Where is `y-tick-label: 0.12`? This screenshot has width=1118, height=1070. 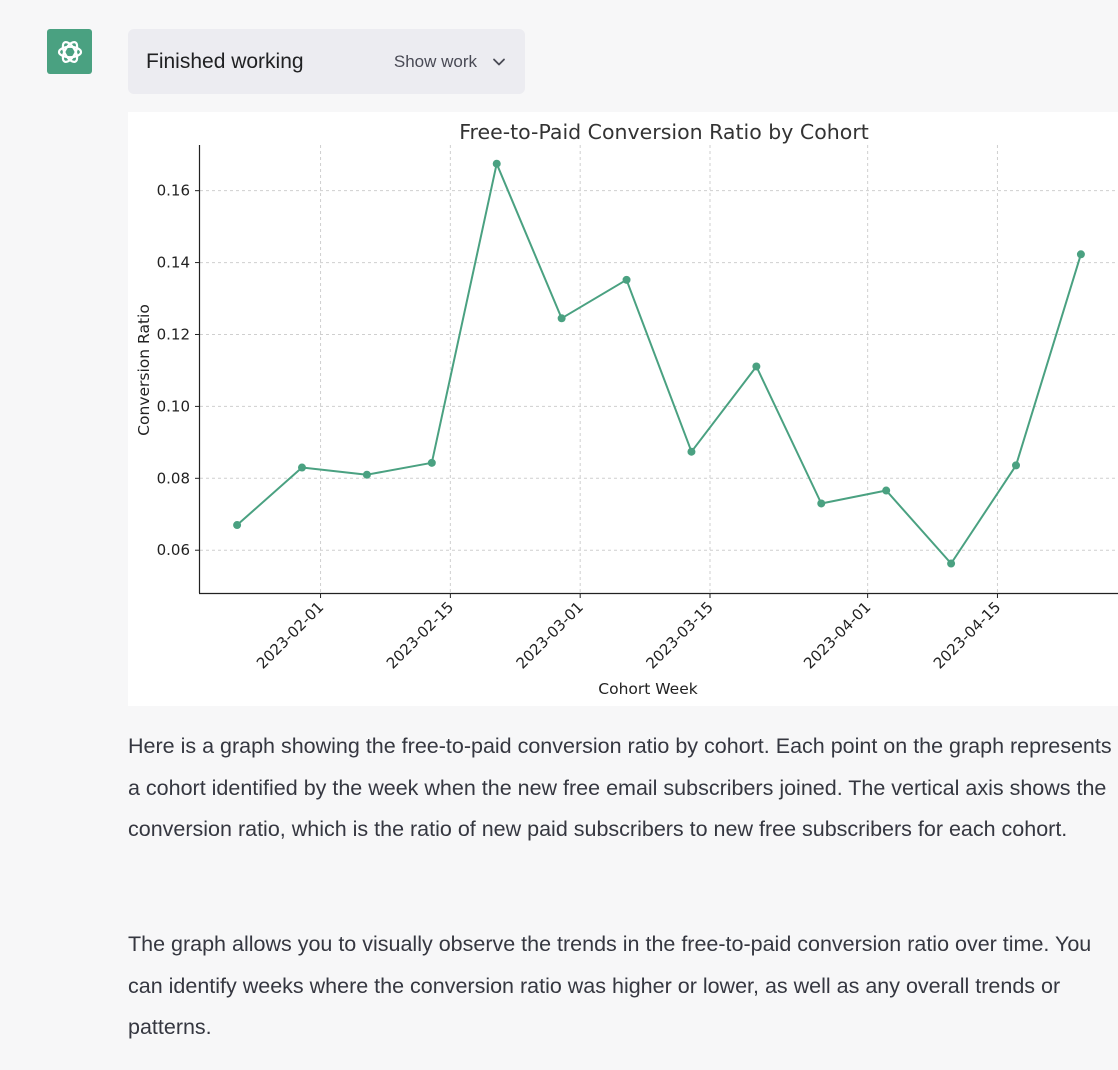 y-tick-label: 0.12 is located at coordinates (173, 334).